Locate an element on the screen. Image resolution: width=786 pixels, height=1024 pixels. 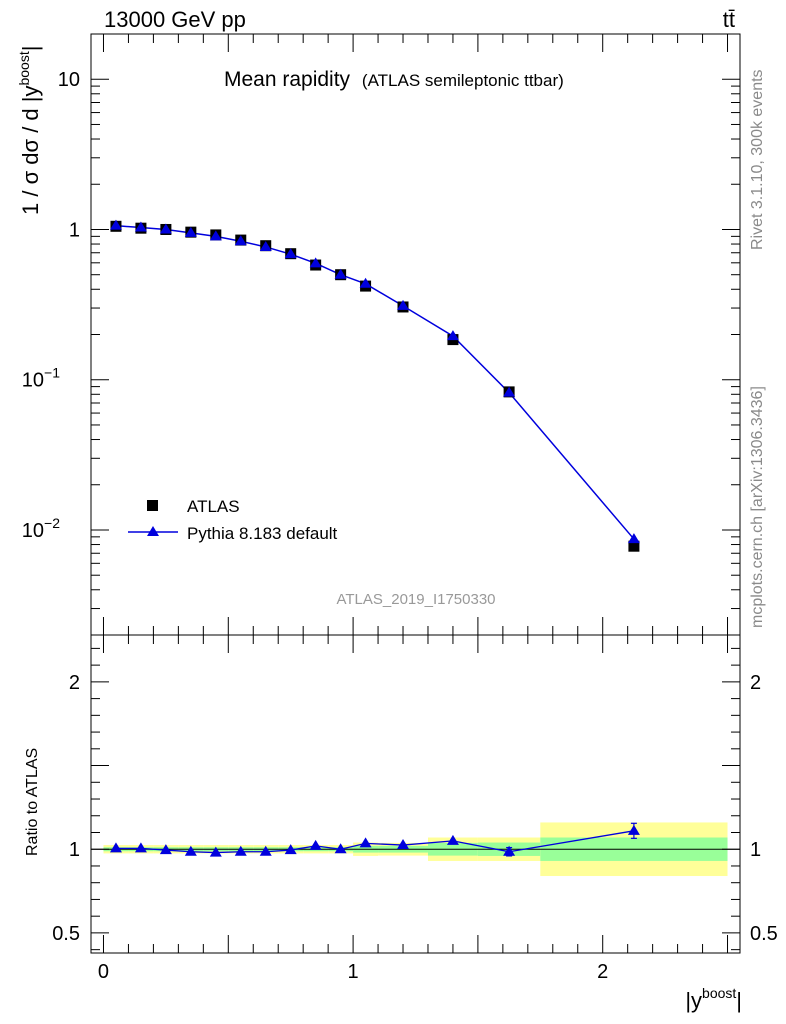
ratio-x-axis-label: |yboost| is located at coordinates (713, 999).